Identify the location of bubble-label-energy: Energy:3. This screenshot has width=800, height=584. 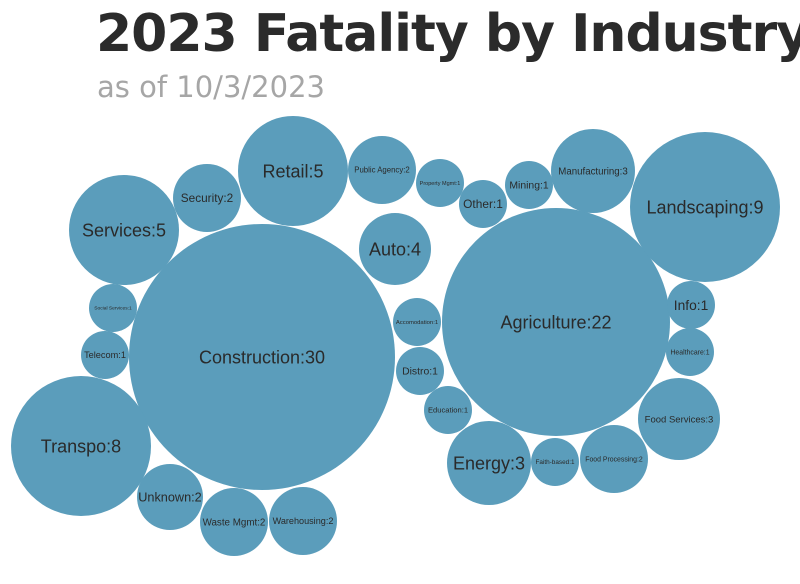
(489, 463).